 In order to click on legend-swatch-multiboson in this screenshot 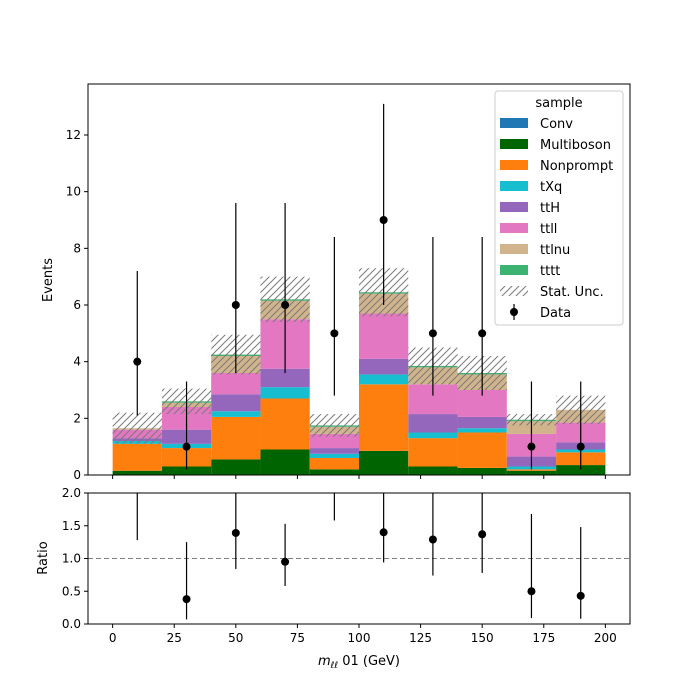, I will do `click(514, 144)`.